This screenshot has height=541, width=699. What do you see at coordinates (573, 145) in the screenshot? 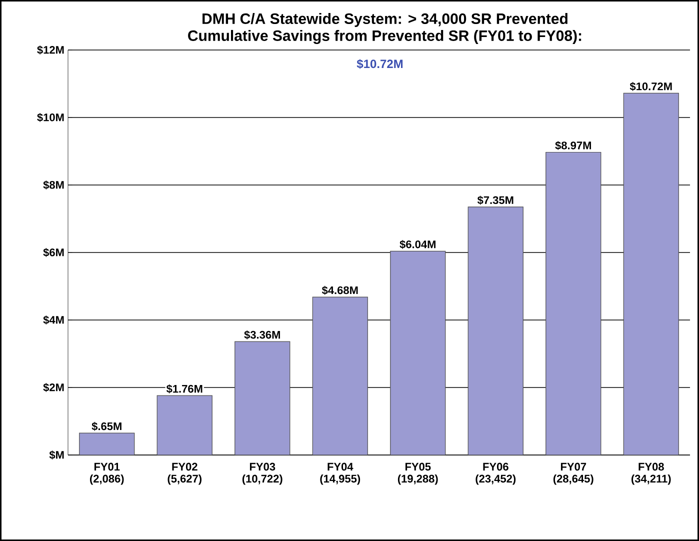
I see `data-label: $8.97M` at bounding box center [573, 145].